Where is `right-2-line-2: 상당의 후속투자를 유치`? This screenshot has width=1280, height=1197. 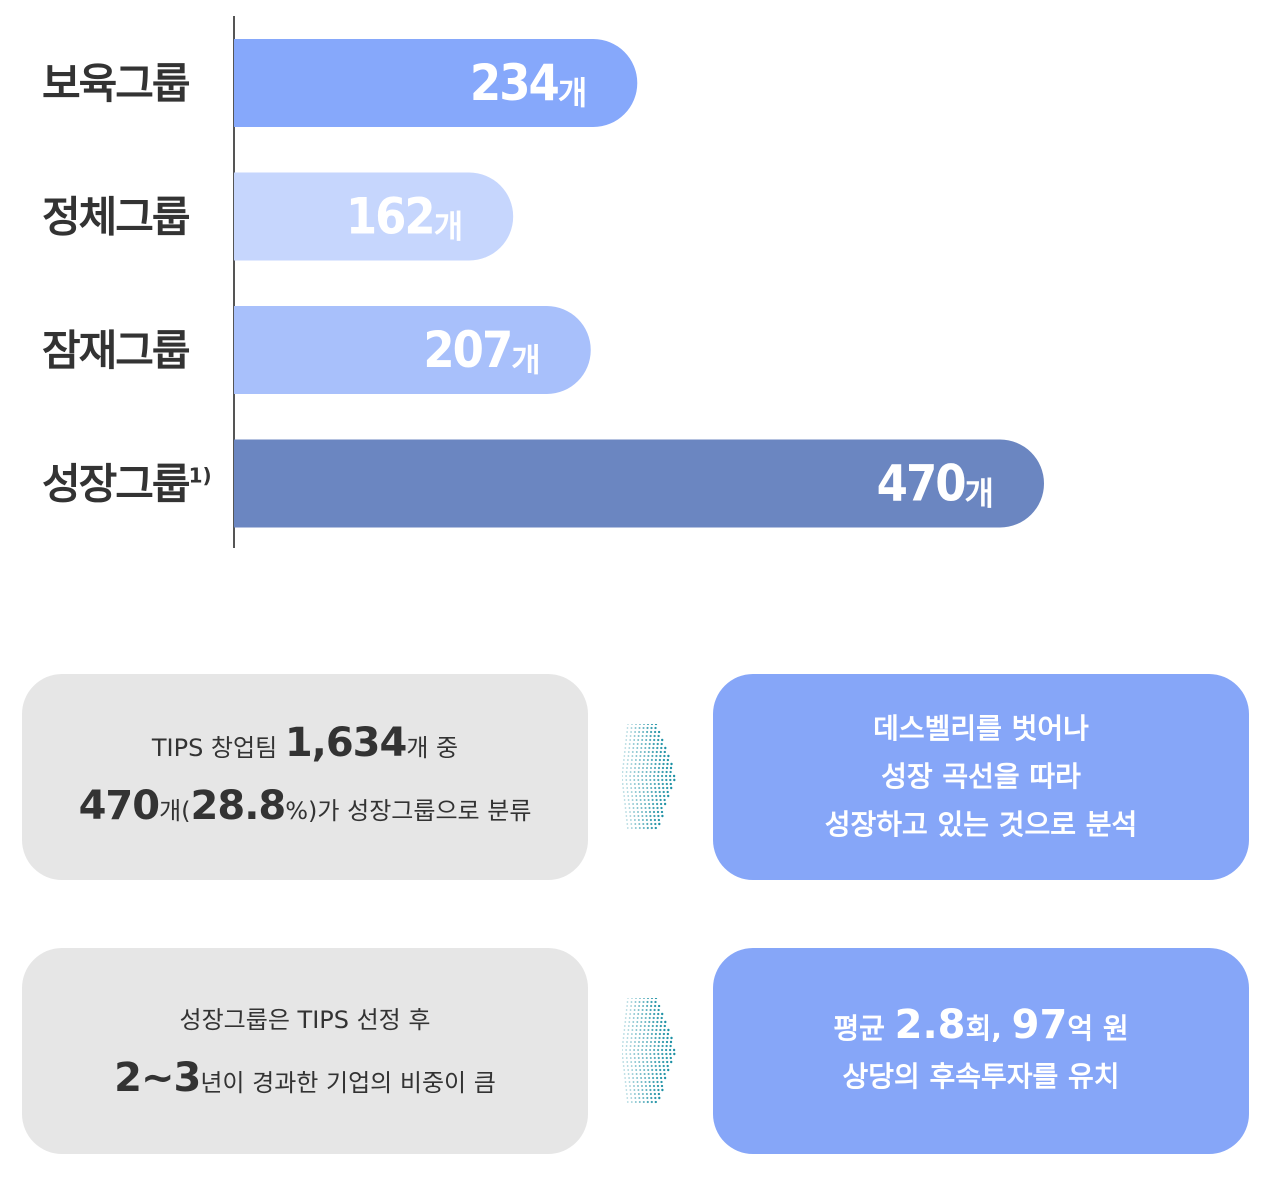
right-2-line-2: 상당의 후속투자를 유치 is located at coordinates (980, 1077).